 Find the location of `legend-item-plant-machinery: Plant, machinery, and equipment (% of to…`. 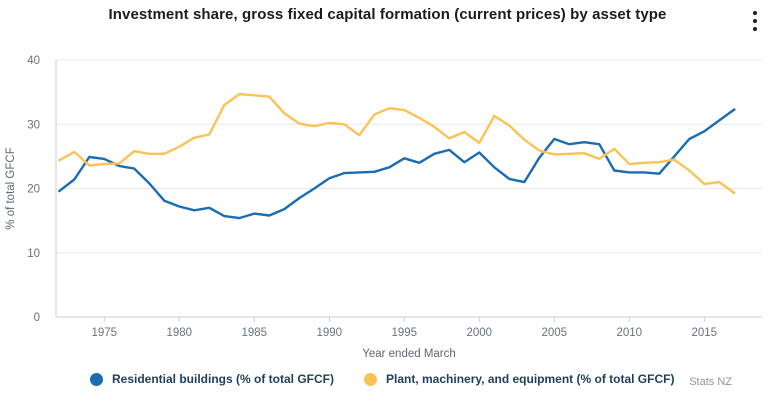

legend-item-plant-machinery: Plant, machinery, and equipment (% of to… is located at coordinates (519, 379).